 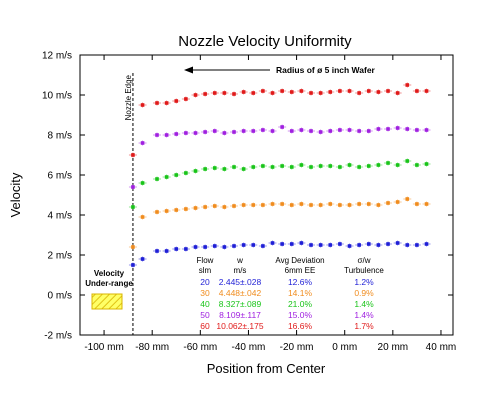 I want to click on y-tick-label: 8 m/s, so click(x=60, y=136).